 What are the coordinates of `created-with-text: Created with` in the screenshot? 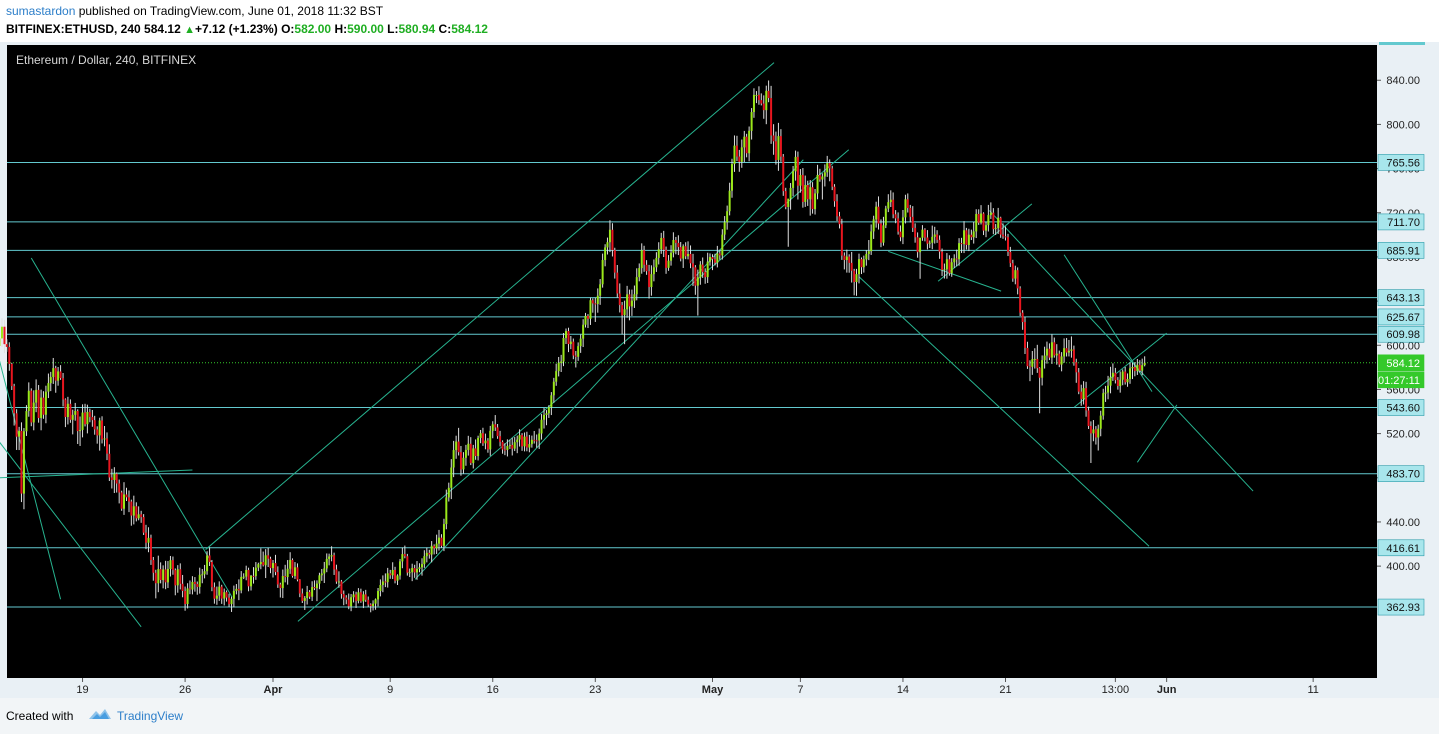 It's located at (40, 716).